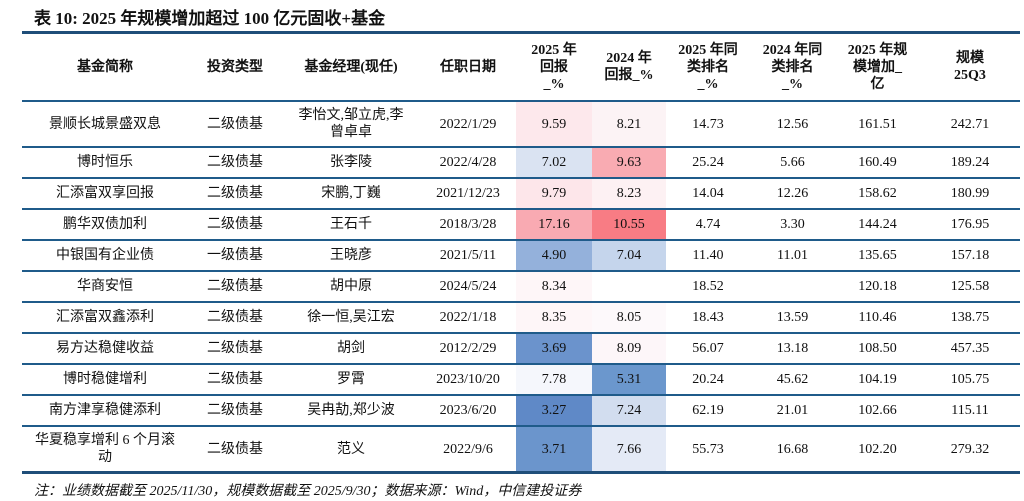 This screenshot has width=1024, height=501. What do you see at coordinates (877, 124) in the screenshot?
I see `cell-inc: 161.51` at bounding box center [877, 124].